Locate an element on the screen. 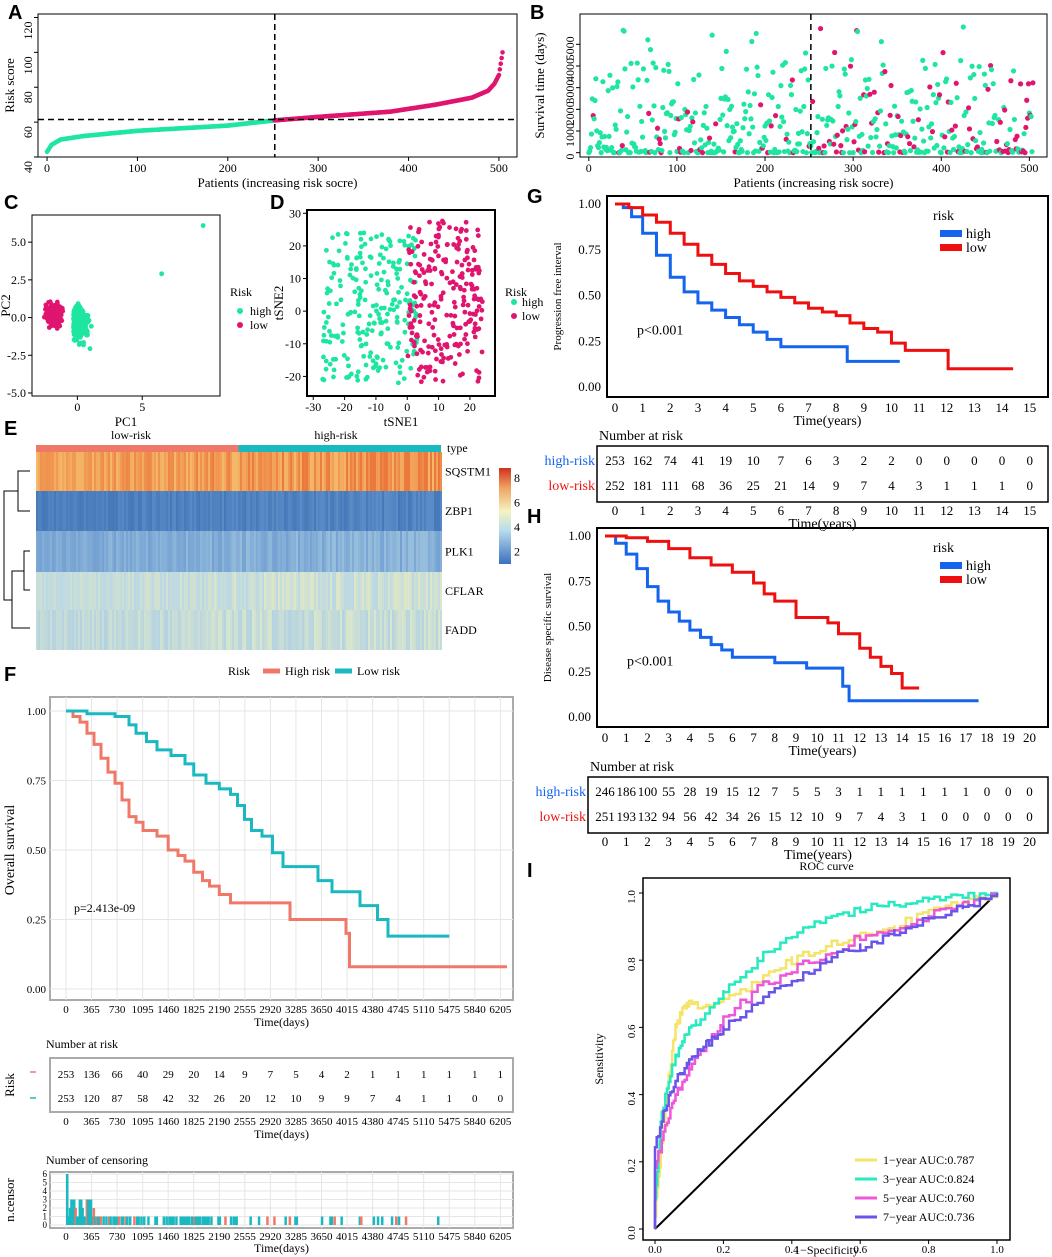  panel-c-ylabel: PC2 is located at coordinates (6, 305).